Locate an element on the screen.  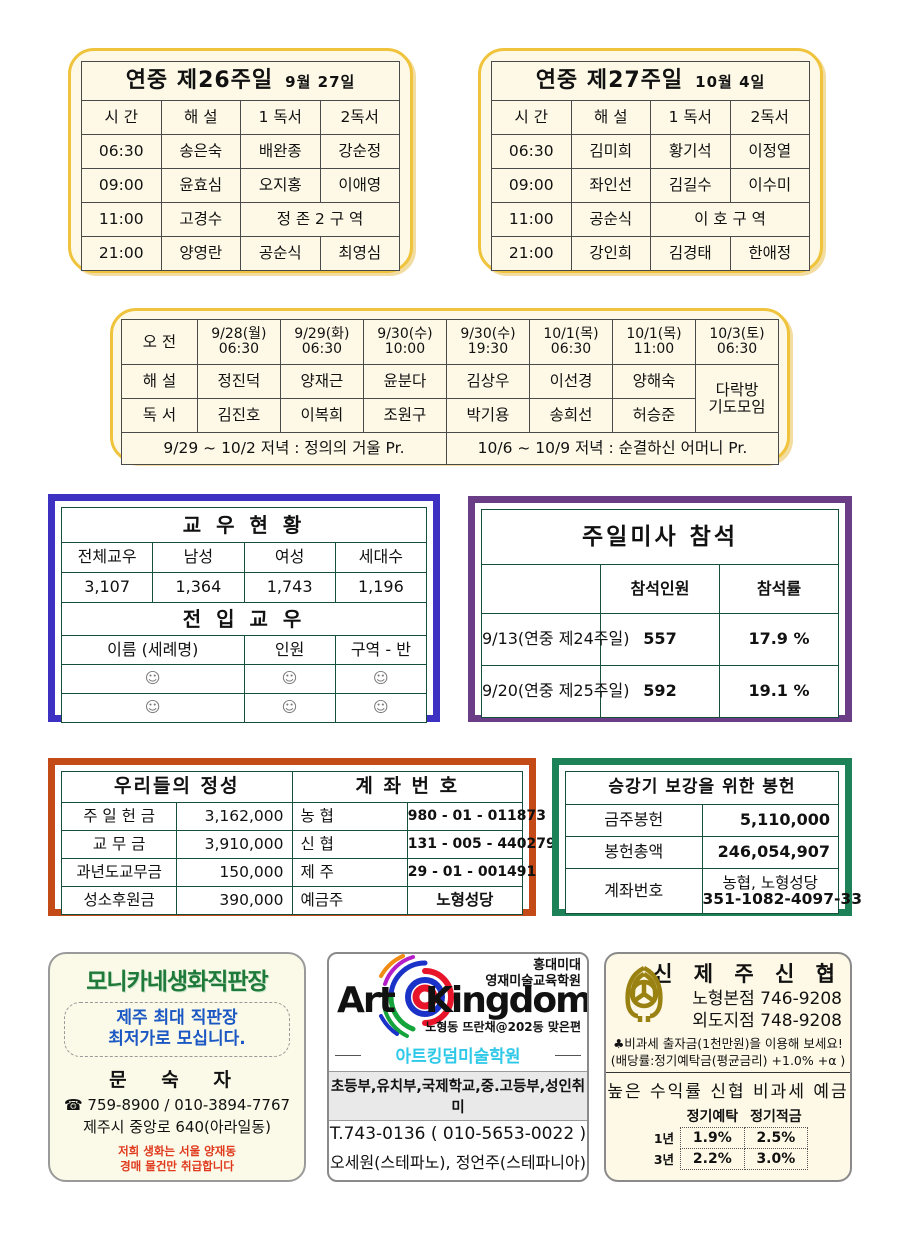
elevator-account-number: 351-1082-4097-33 is located at coordinates (782, 899).